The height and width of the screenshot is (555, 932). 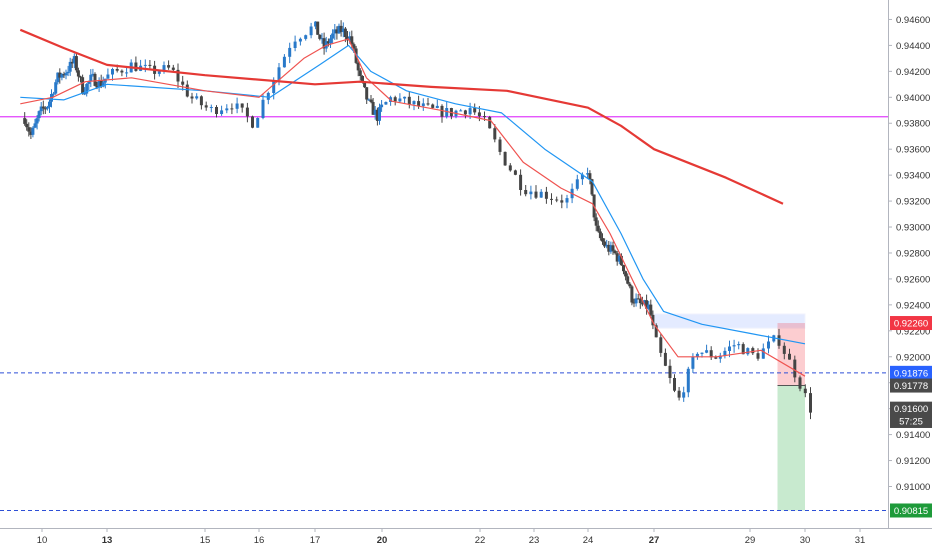 What do you see at coordinates (791, 448) in the screenshot?
I see `take-profit-zone` at bounding box center [791, 448].